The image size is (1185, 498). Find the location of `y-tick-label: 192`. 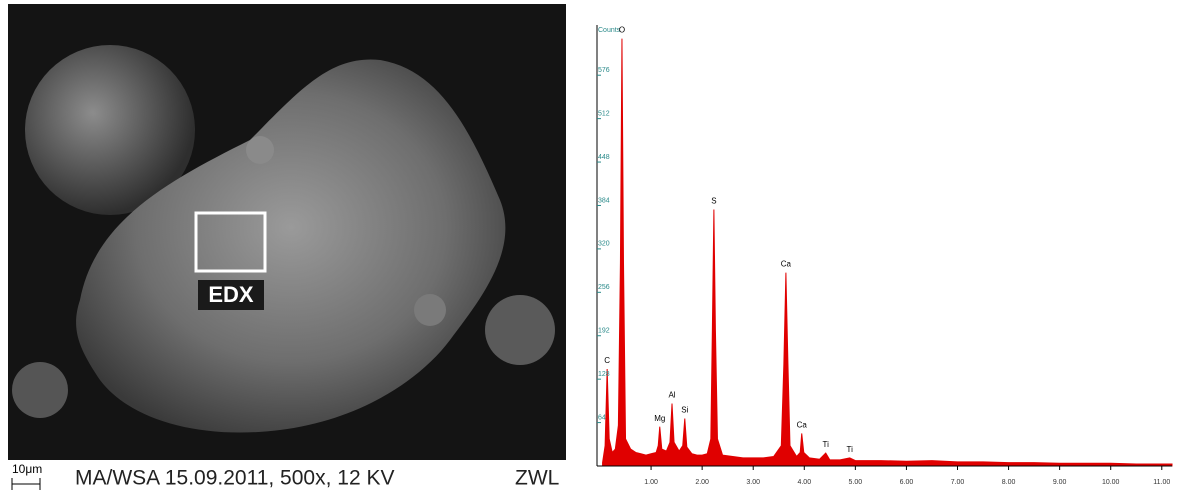

y-tick-label: 192 is located at coordinates (604, 331).